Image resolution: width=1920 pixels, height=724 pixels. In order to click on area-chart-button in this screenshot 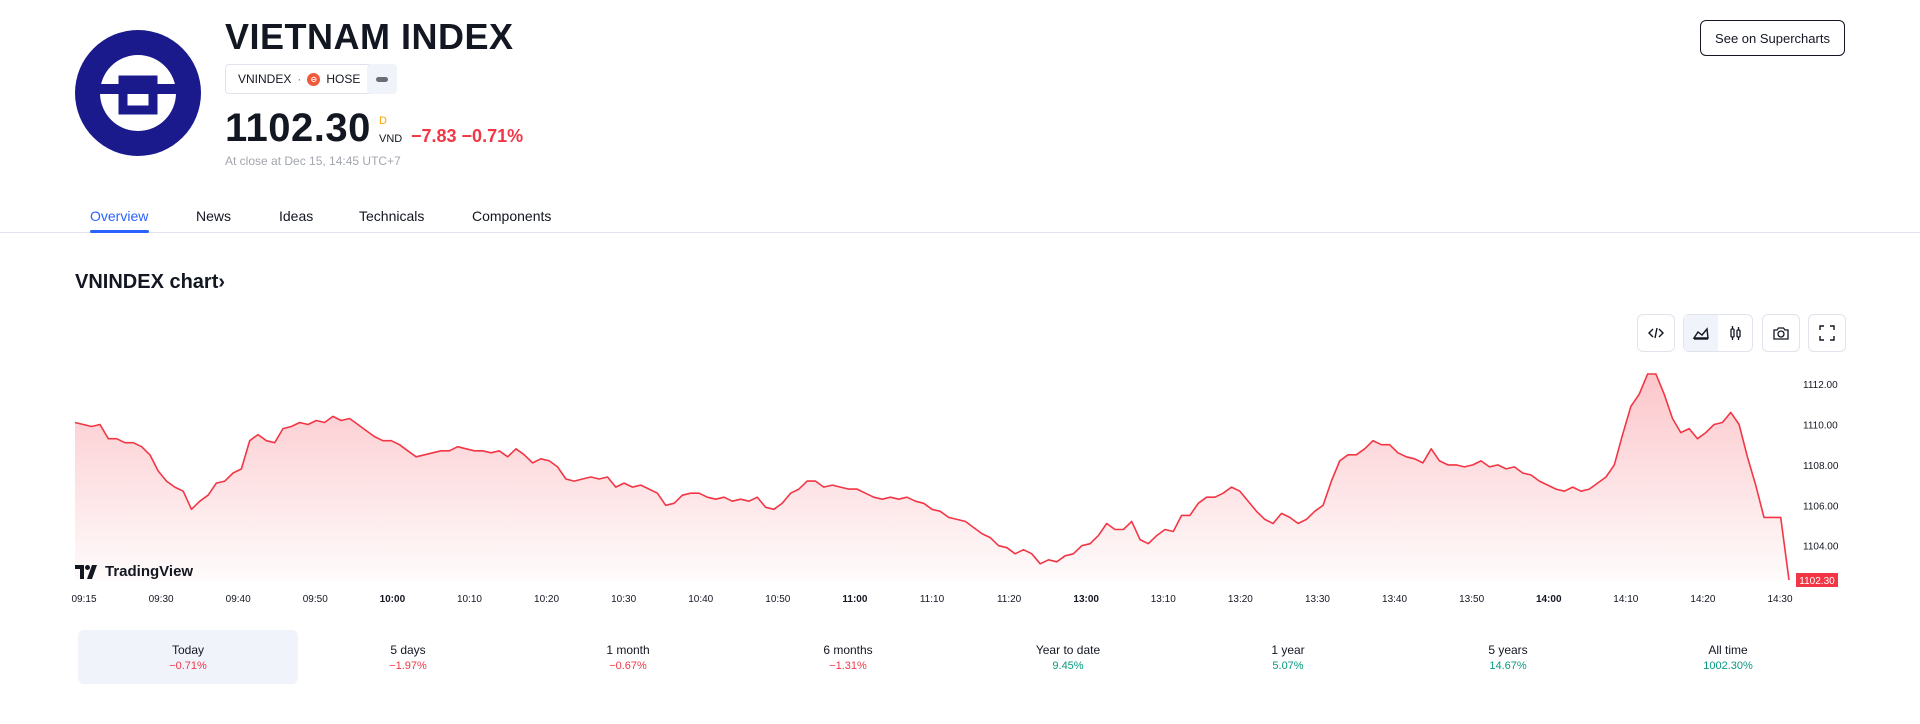, I will do `click(1701, 333)`.